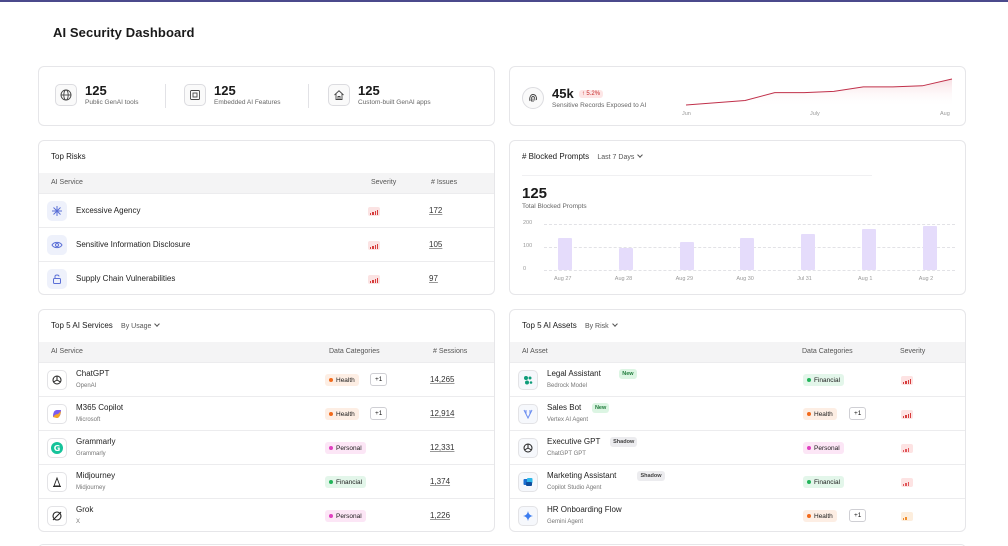  What do you see at coordinates (369, 90) in the screenshot?
I see `stat-value: 125` at bounding box center [369, 90].